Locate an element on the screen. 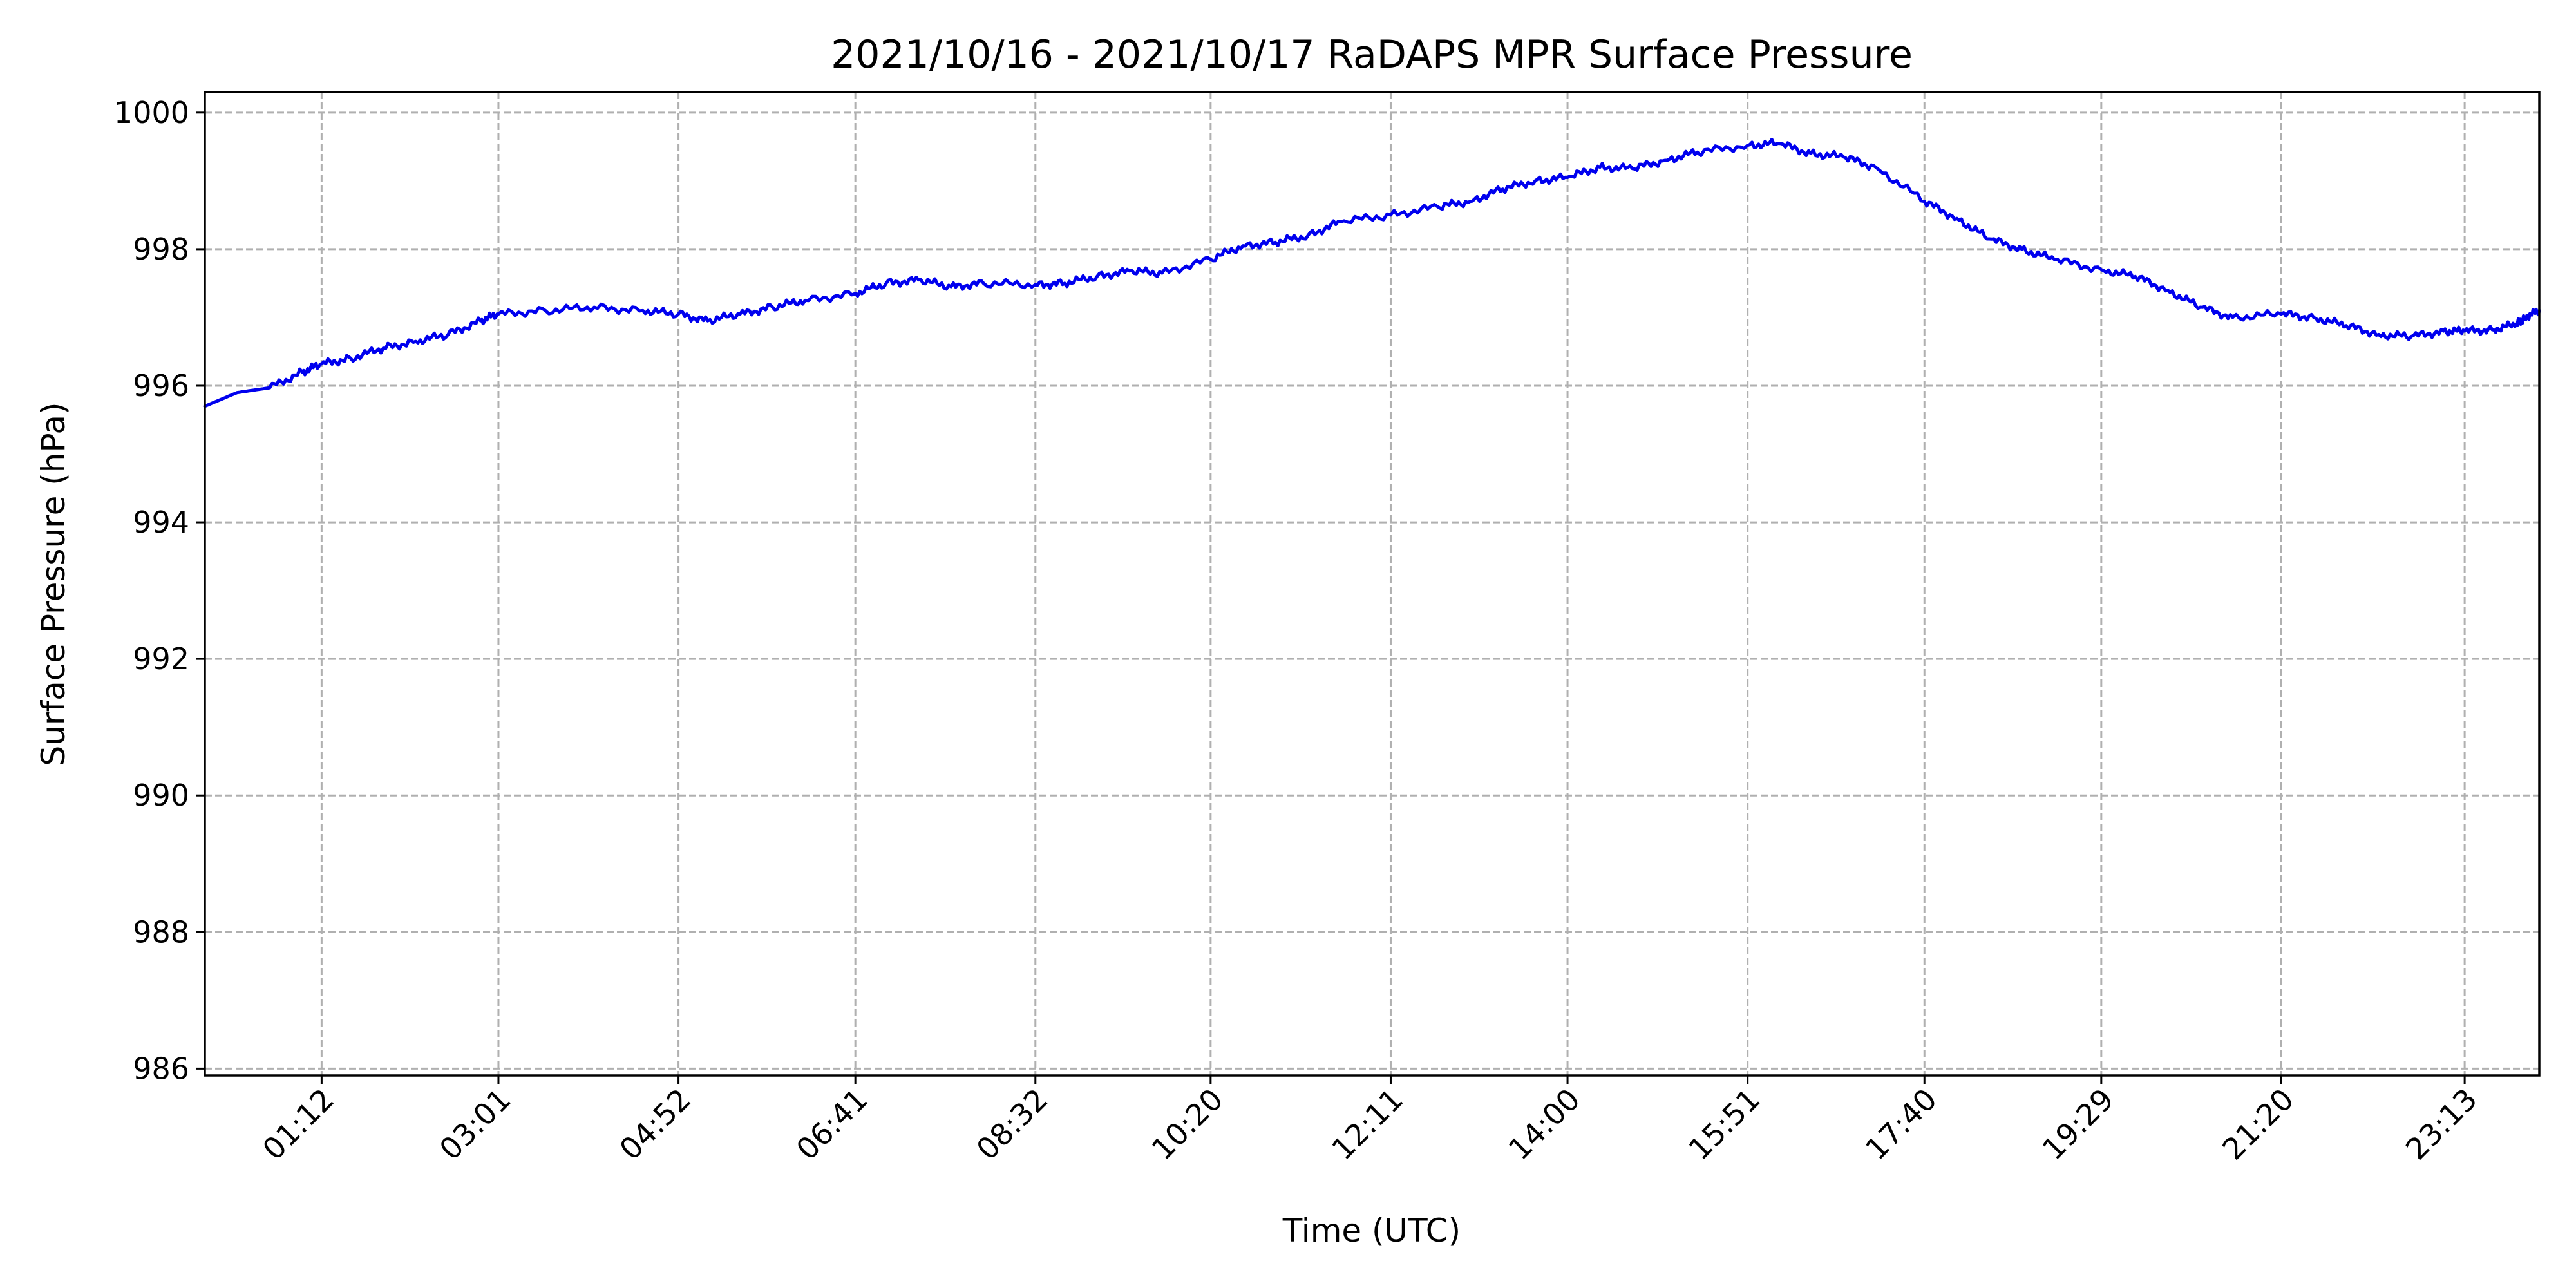 The image size is (2576, 1288). y-tick-label: 988 is located at coordinates (161, 932).